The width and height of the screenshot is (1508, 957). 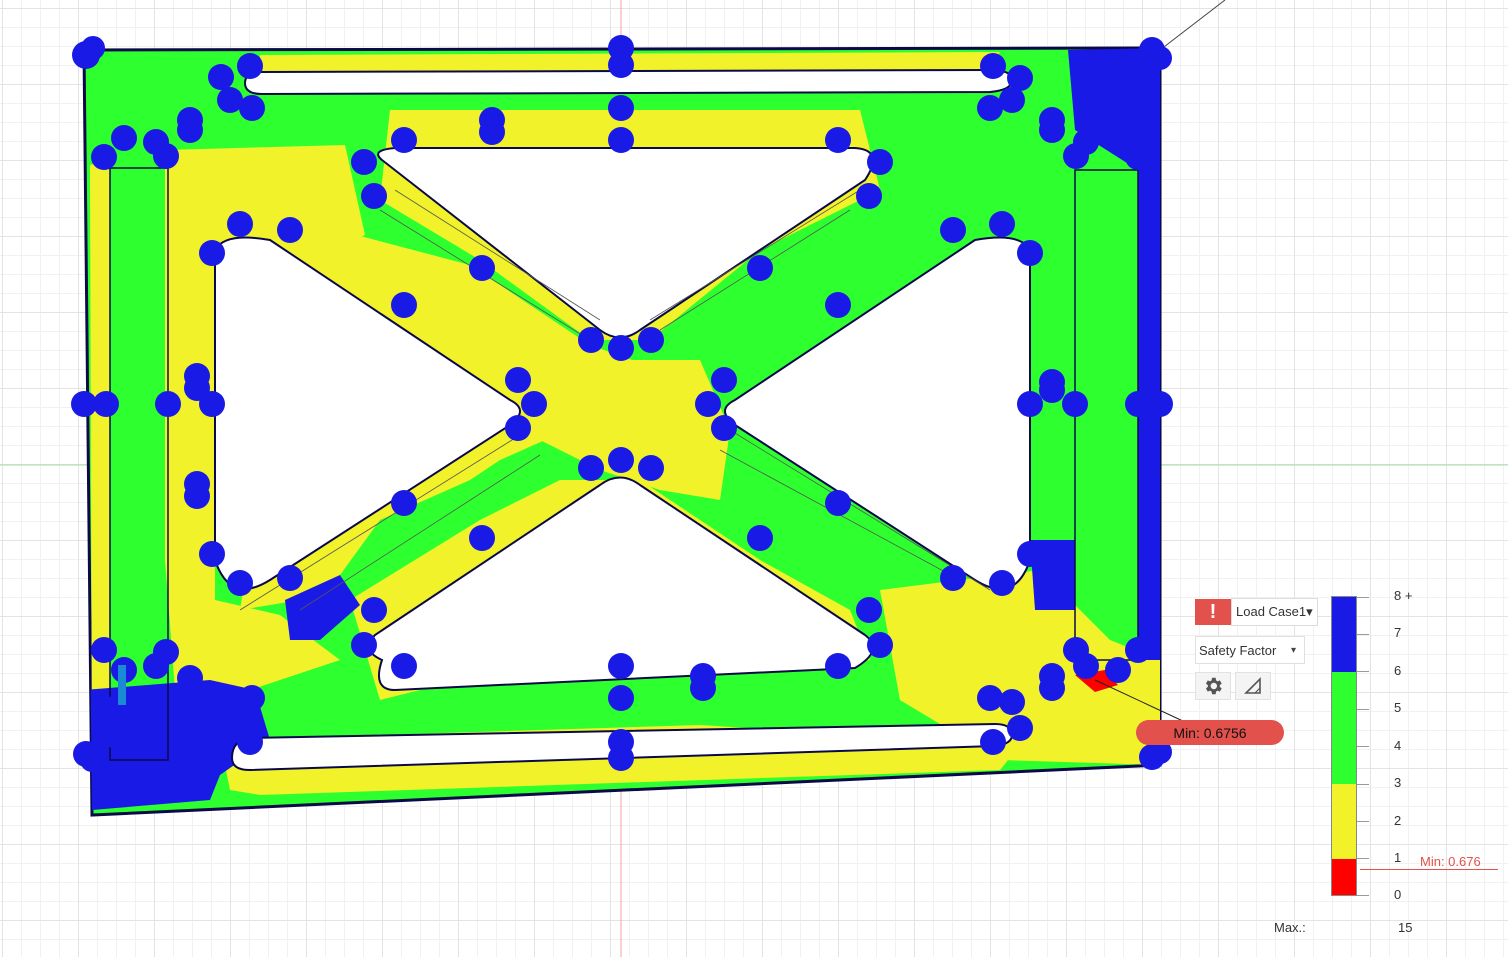 What do you see at coordinates (1429, 869) in the screenshot?
I see `legend-min-line` at bounding box center [1429, 869].